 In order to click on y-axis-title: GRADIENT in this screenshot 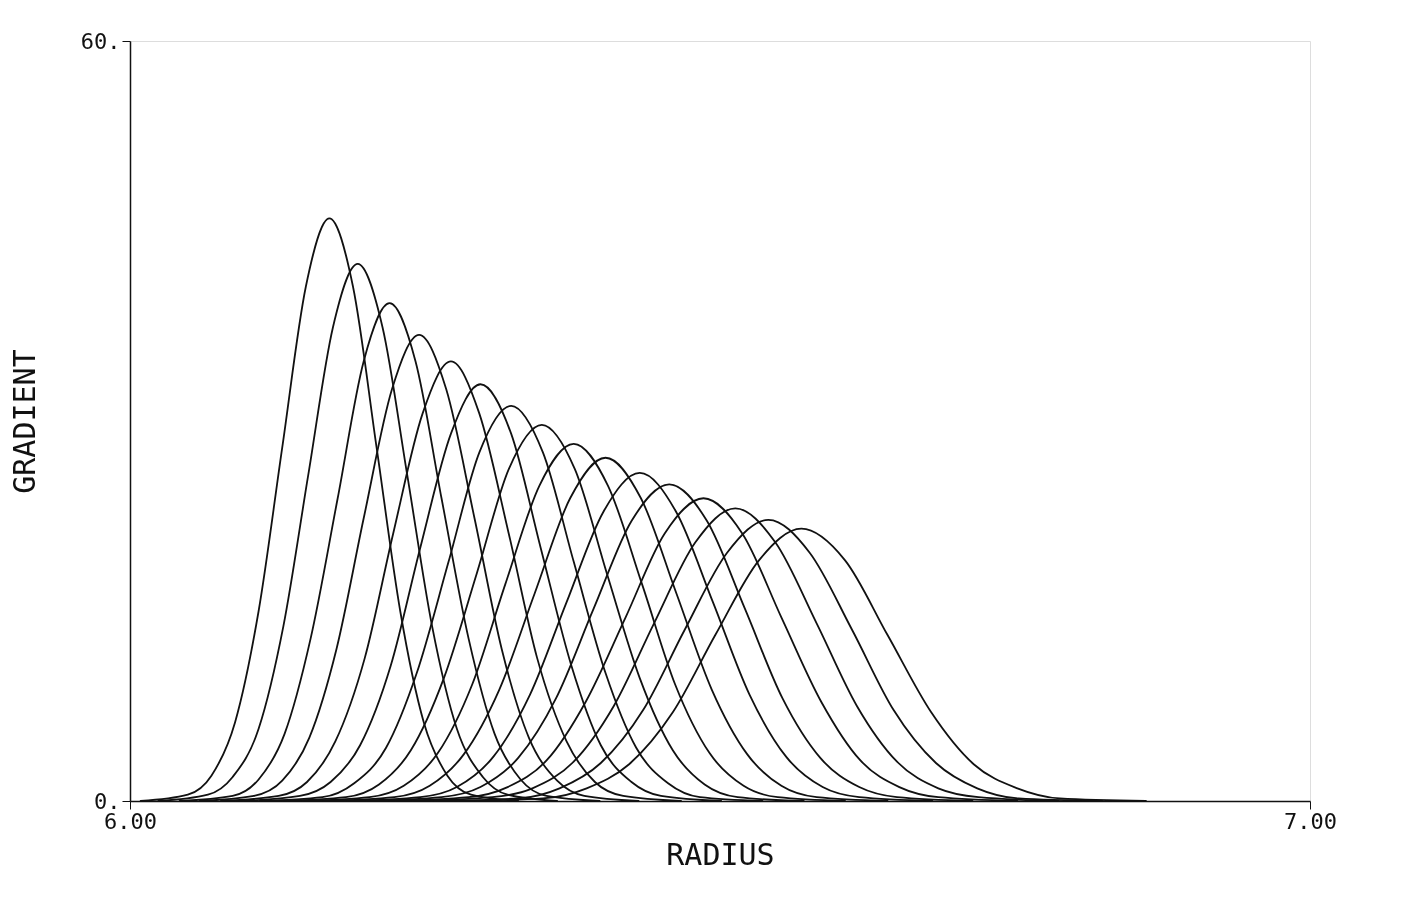, I will do `click(24, 421)`.